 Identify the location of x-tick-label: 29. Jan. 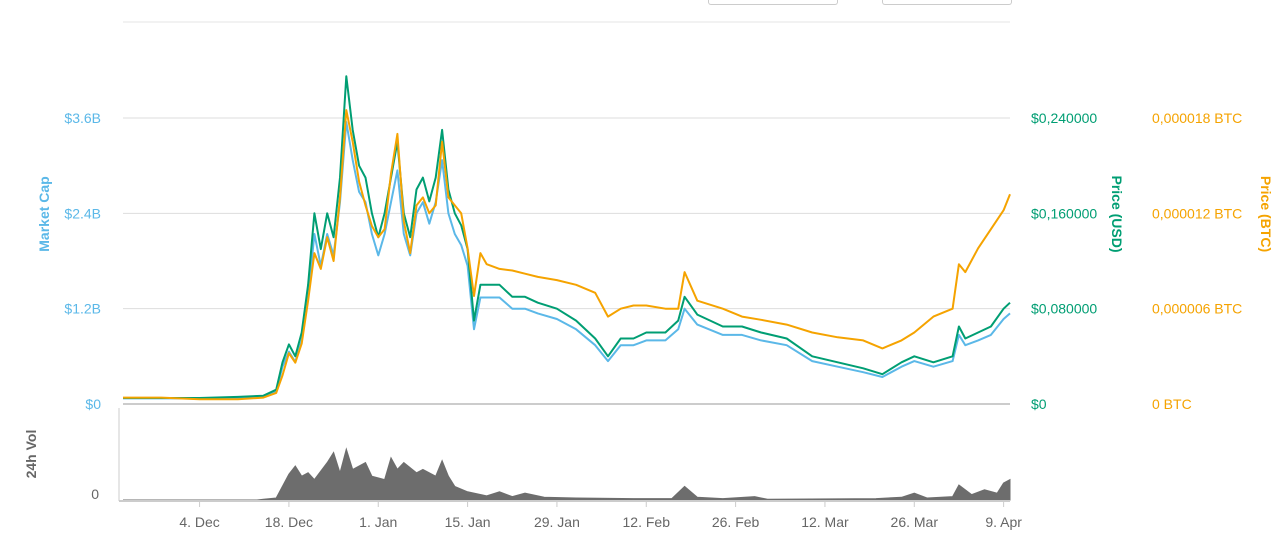
(557, 522).